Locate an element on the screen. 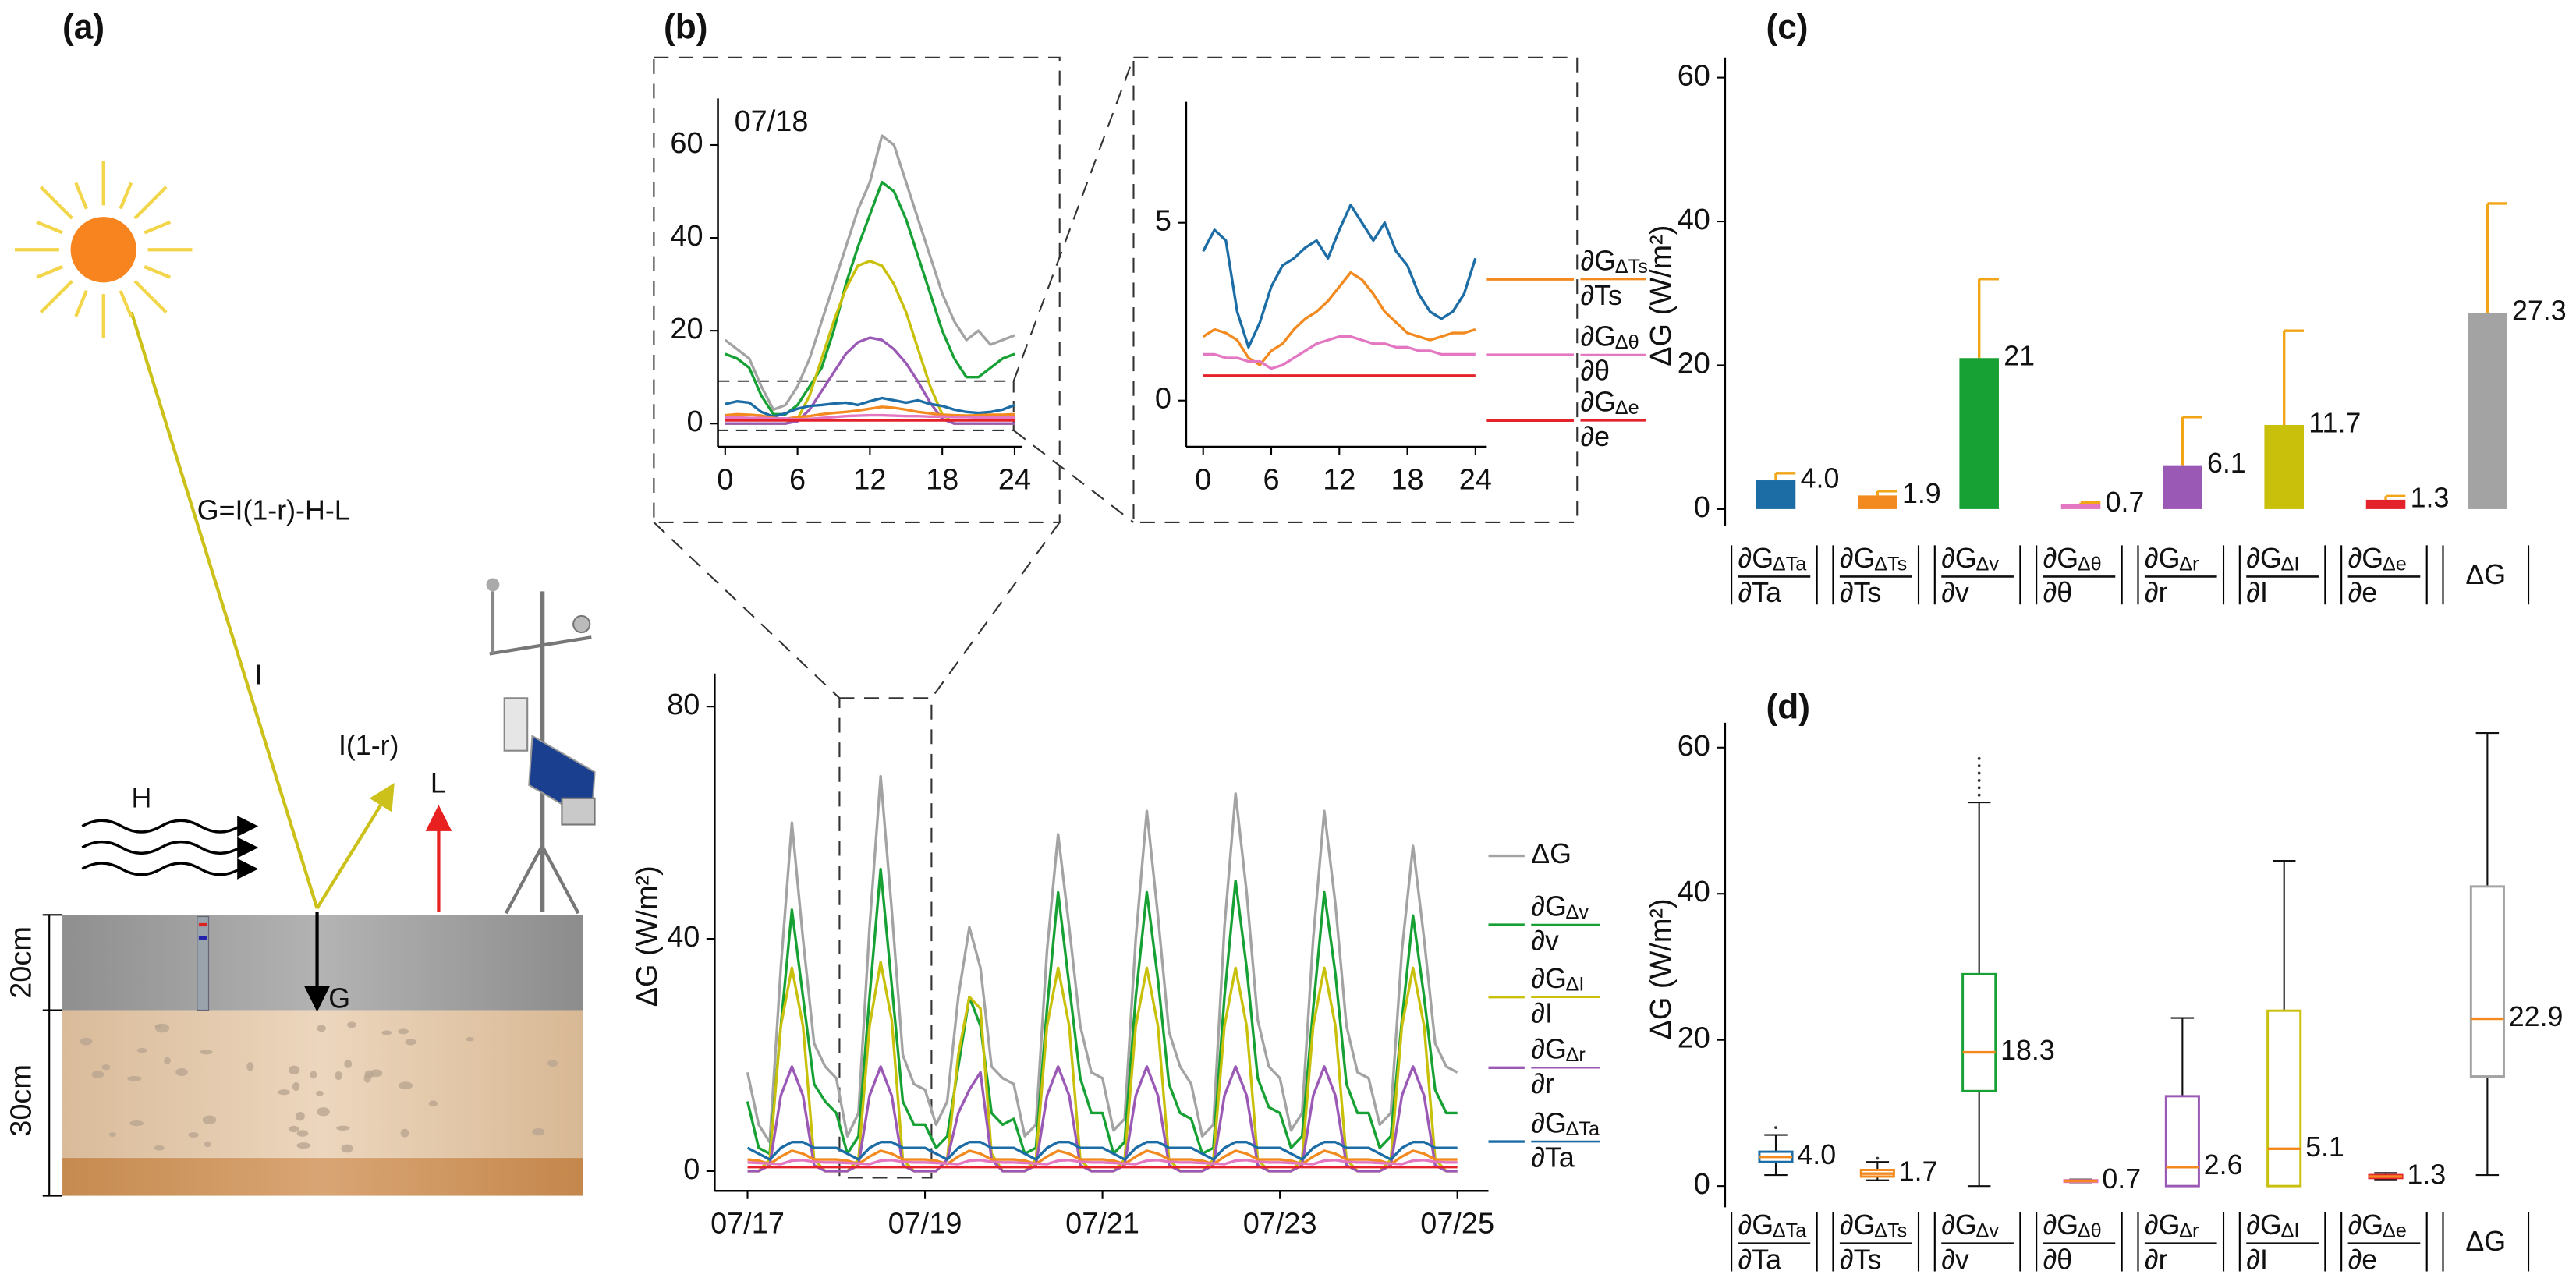  y-tick-label: 20 is located at coordinates (1694, 1038).